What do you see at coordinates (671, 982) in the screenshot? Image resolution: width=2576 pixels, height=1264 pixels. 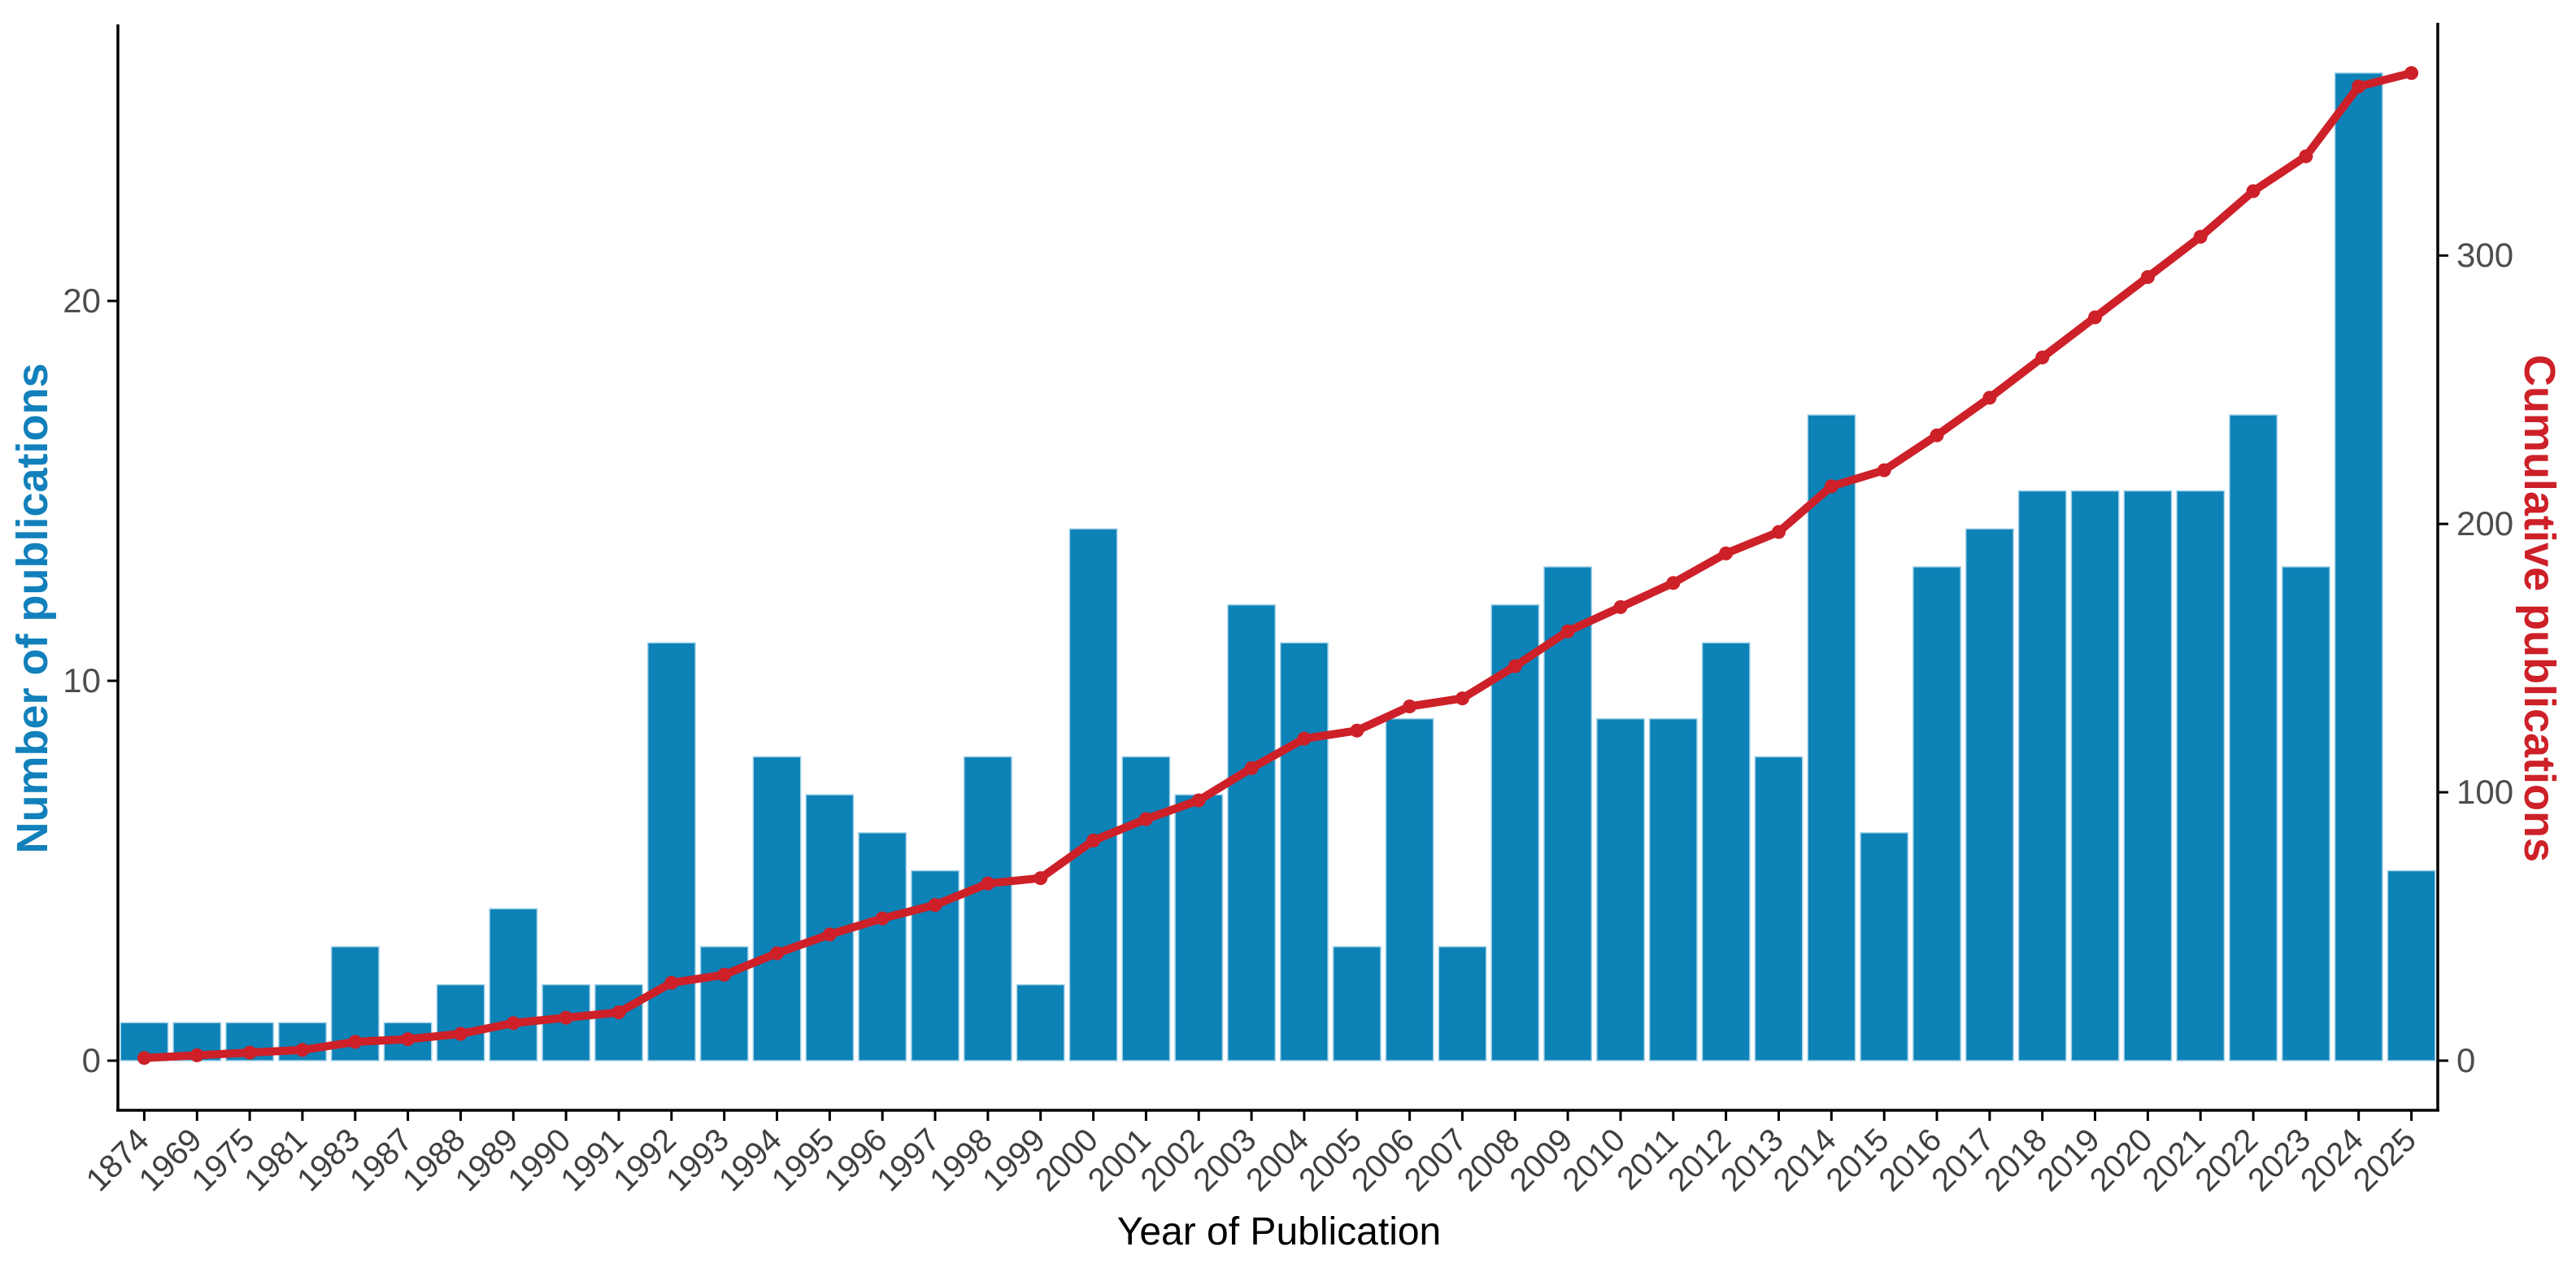 I see `cumulative-point-1992` at bounding box center [671, 982].